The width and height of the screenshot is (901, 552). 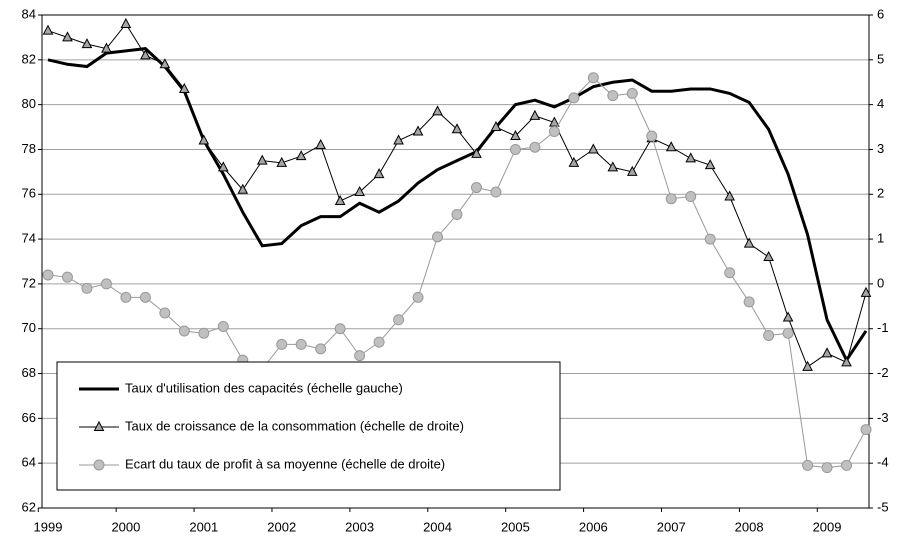 What do you see at coordinates (29, 58) in the screenshot?
I see `y-tick-label: 82` at bounding box center [29, 58].